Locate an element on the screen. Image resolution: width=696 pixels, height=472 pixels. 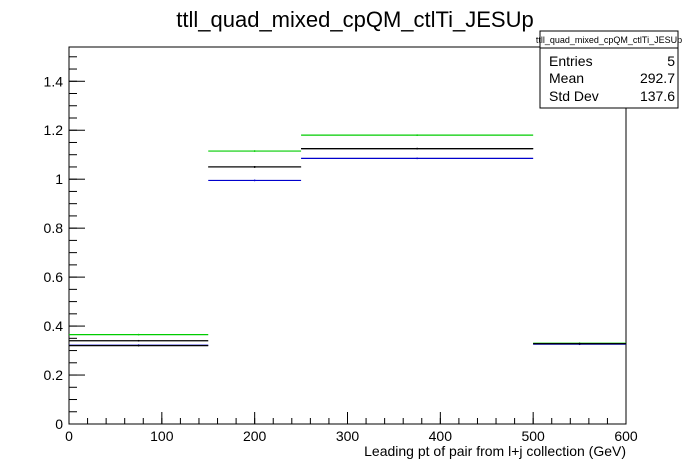
x-tick-label: 600 is located at coordinates (626, 436).